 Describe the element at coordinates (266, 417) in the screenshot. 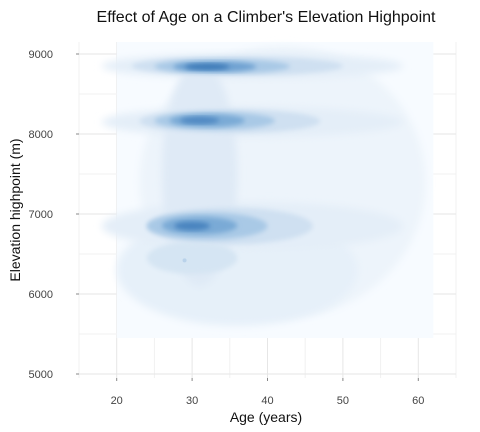

I see `x-axis-label: Age (years)` at that location.